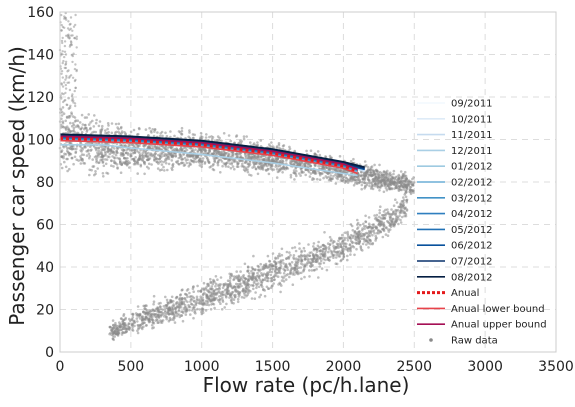 The height and width of the screenshot is (407, 575). Describe the element at coordinates (45, 268) in the screenshot. I see `y-tick-label: 40` at that location.